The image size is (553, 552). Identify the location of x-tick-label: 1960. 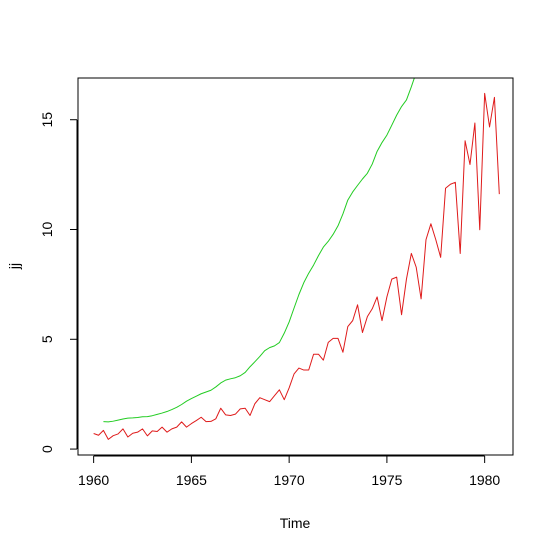
(93, 480).